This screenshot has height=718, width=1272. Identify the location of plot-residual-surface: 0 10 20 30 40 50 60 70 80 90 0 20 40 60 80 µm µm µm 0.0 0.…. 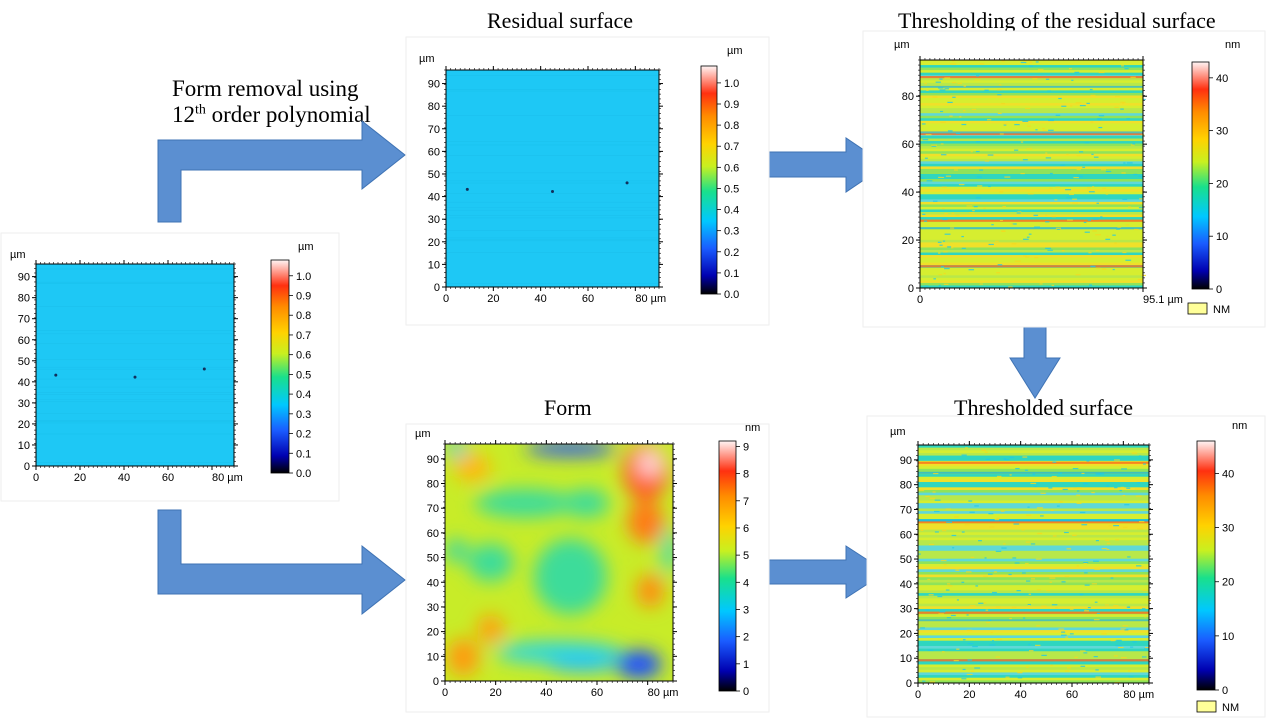
(587, 181).